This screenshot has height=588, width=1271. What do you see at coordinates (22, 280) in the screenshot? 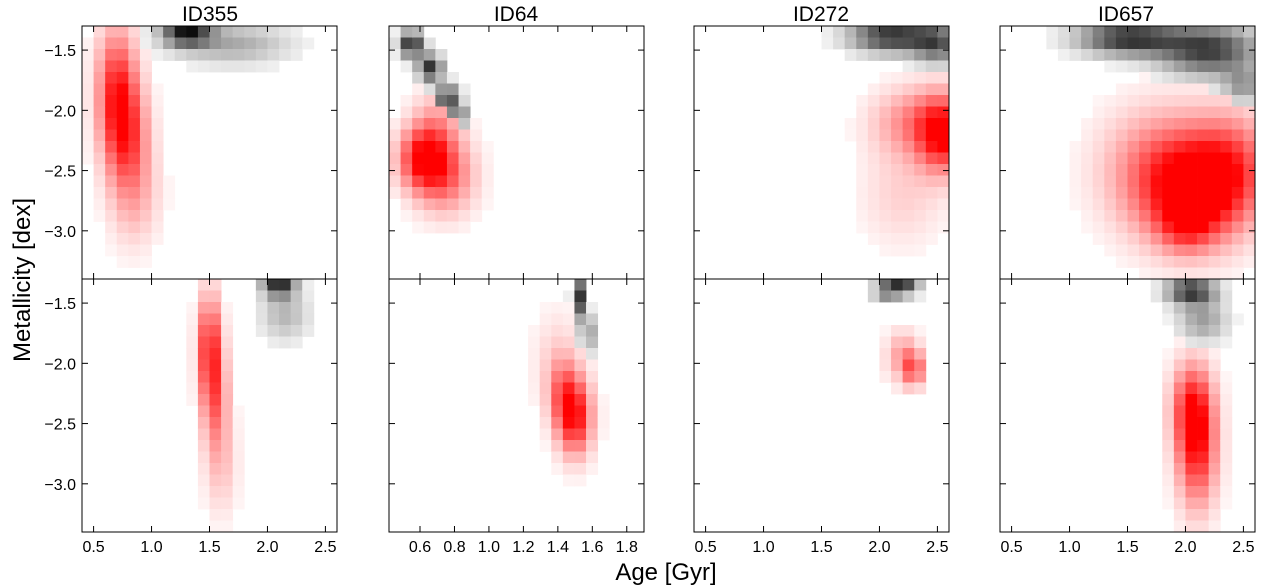
I see `y-axis-label: Metallicity [dex]` at bounding box center [22, 280].